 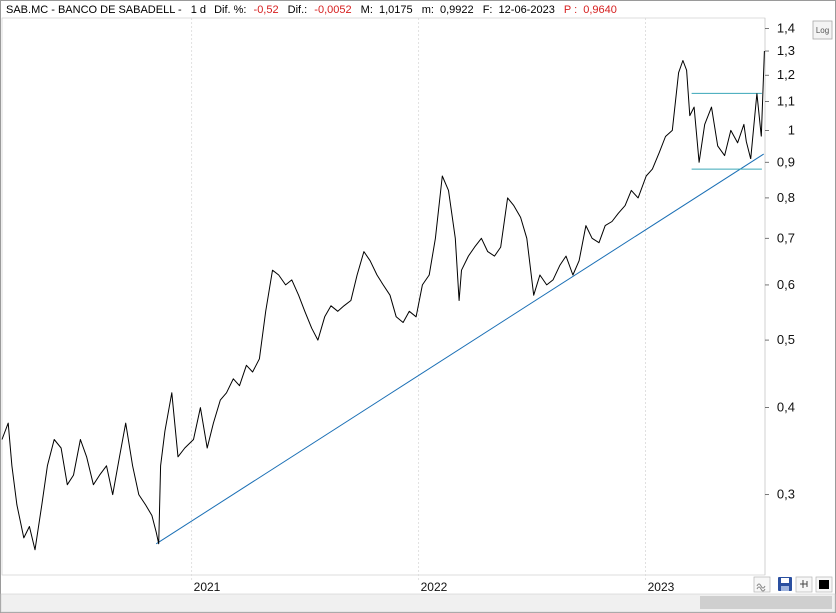 I want to click on wave-tool-icon, so click(x=762, y=584).